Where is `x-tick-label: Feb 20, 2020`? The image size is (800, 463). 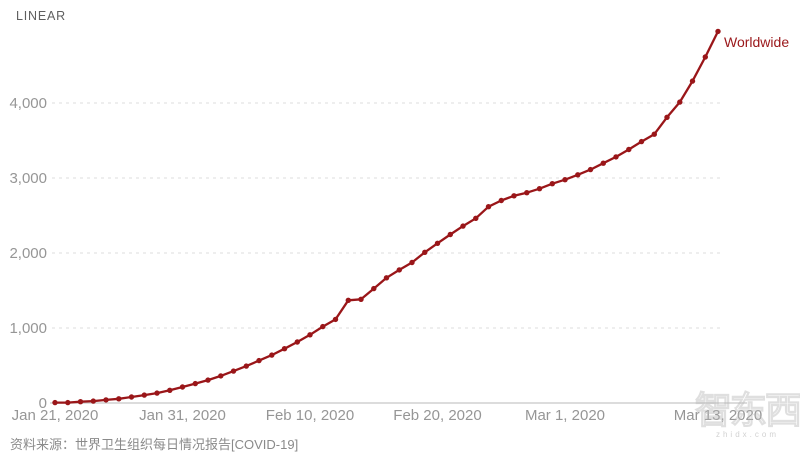
x-tick-label: Feb 20, 2020 is located at coordinates (437, 415).